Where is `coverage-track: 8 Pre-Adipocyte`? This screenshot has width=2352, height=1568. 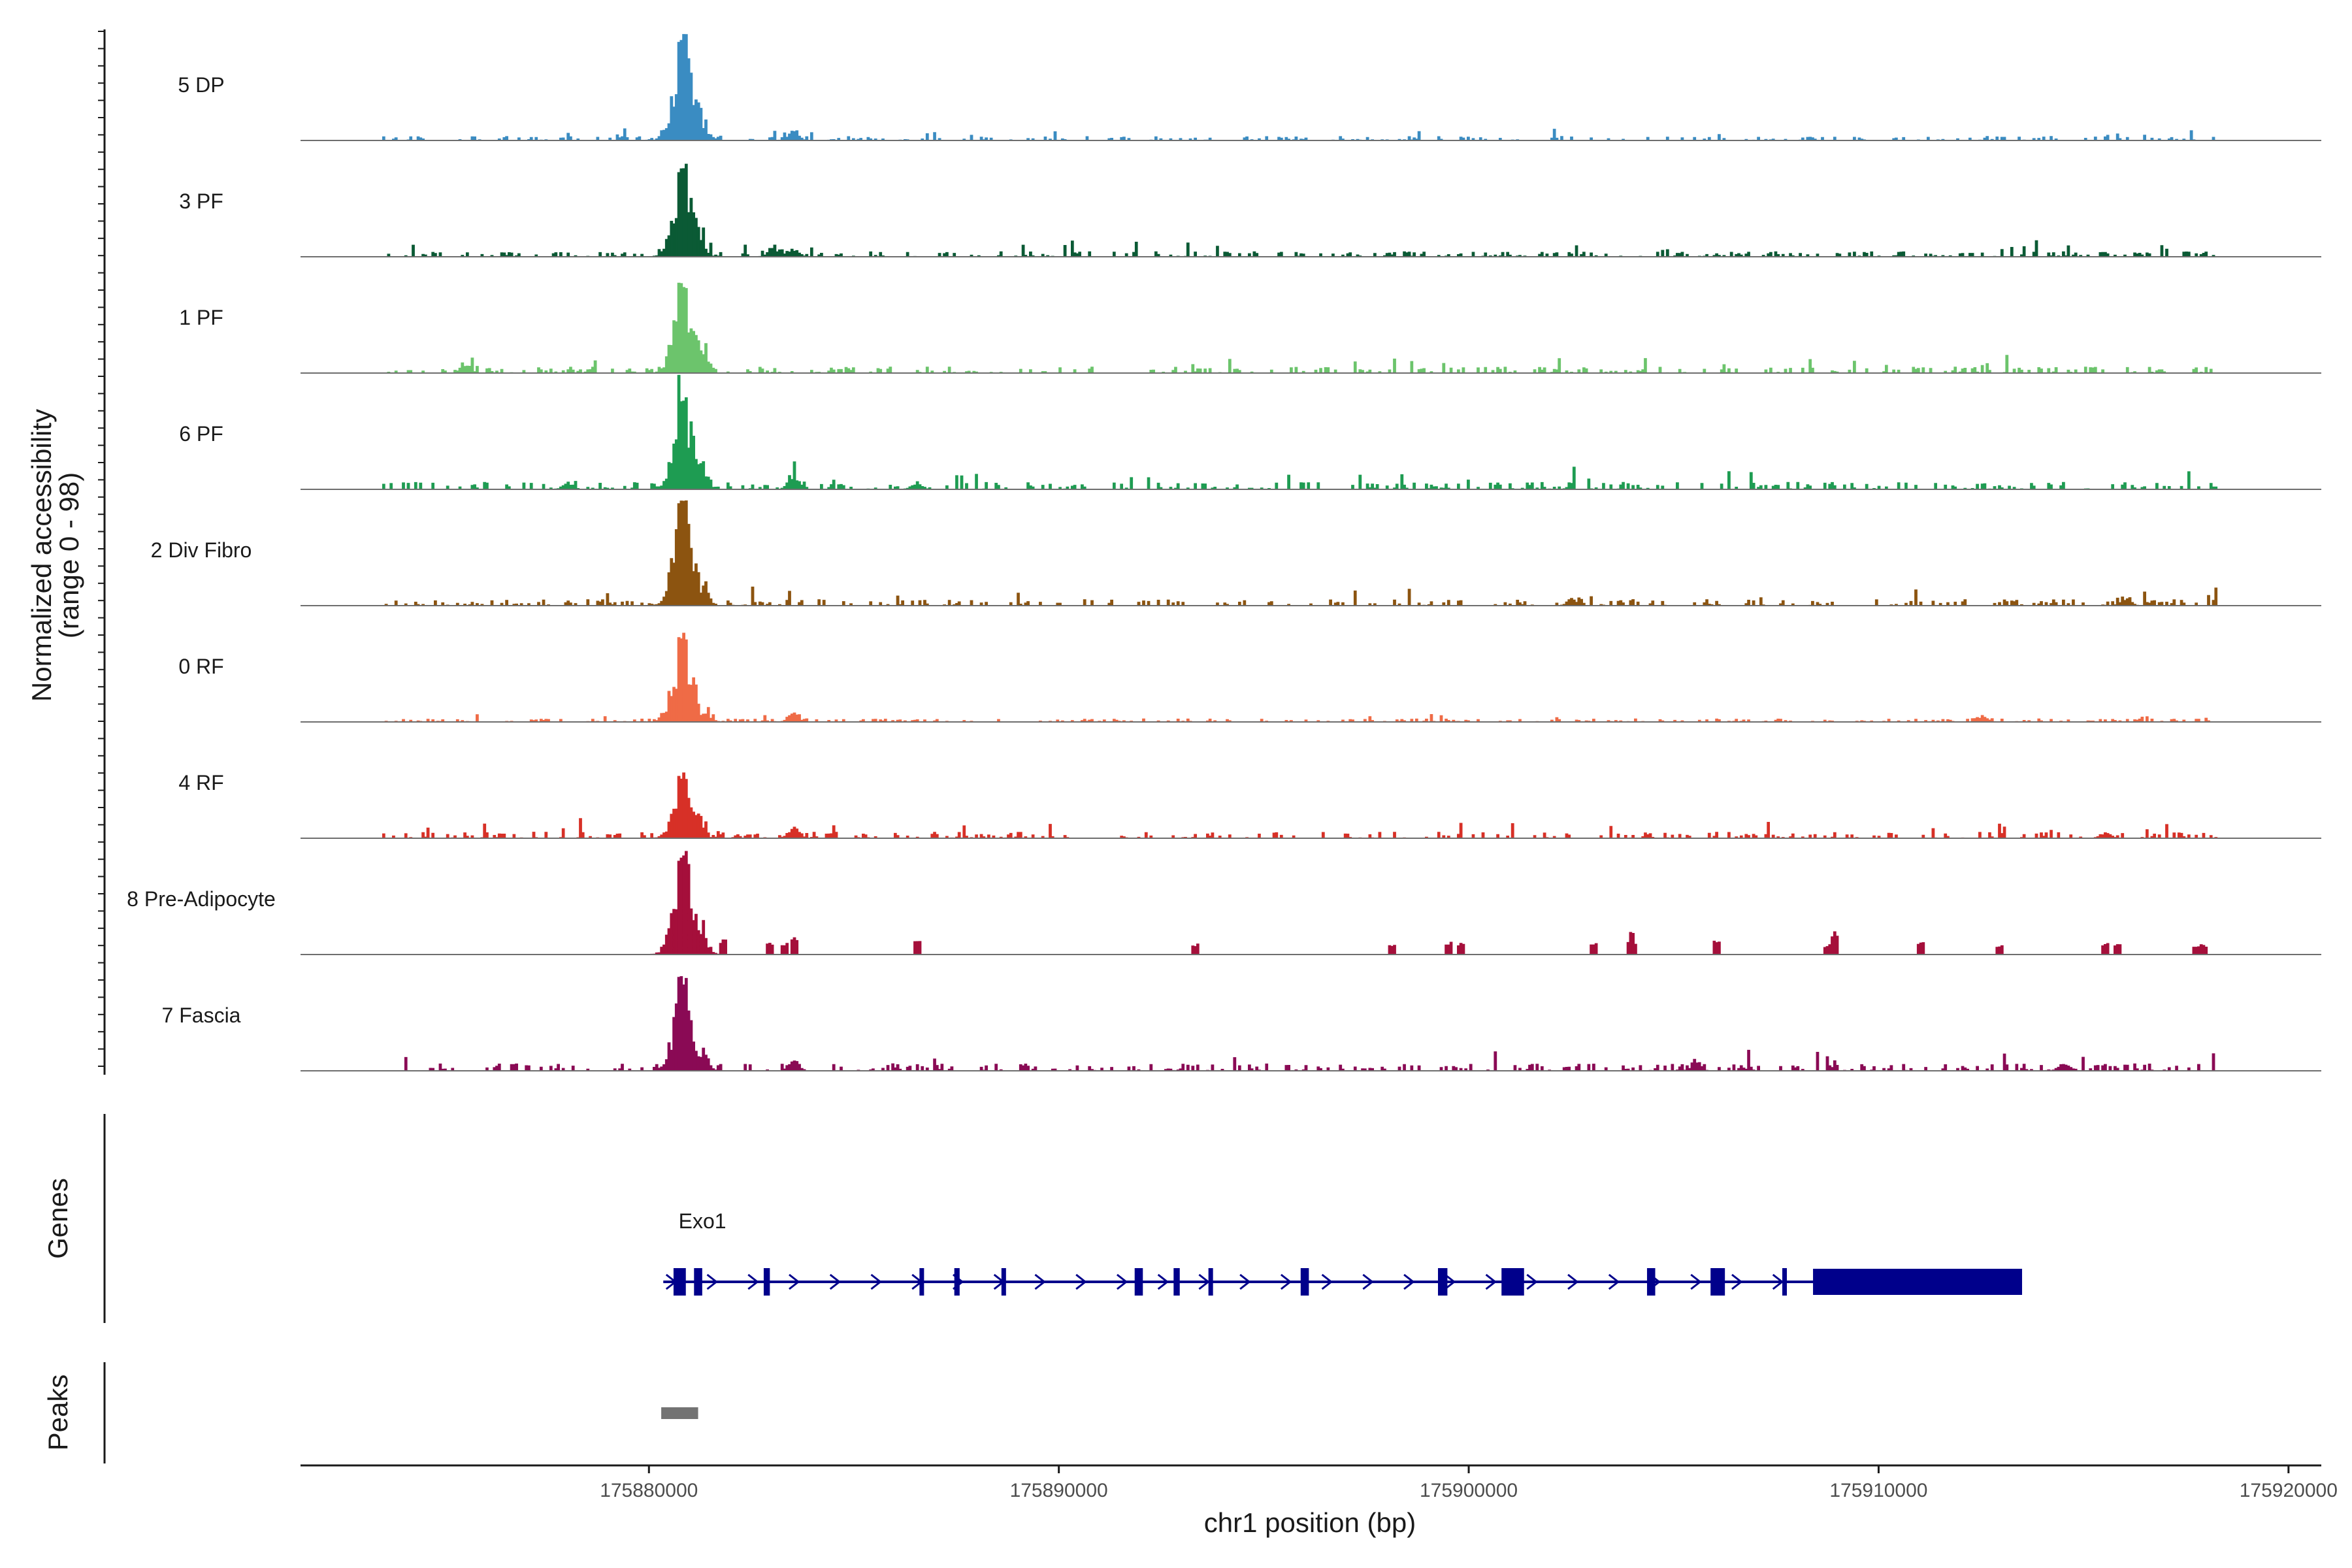
coverage-track: 8 Pre-Adipocyte is located at coordinates (1224, 903).